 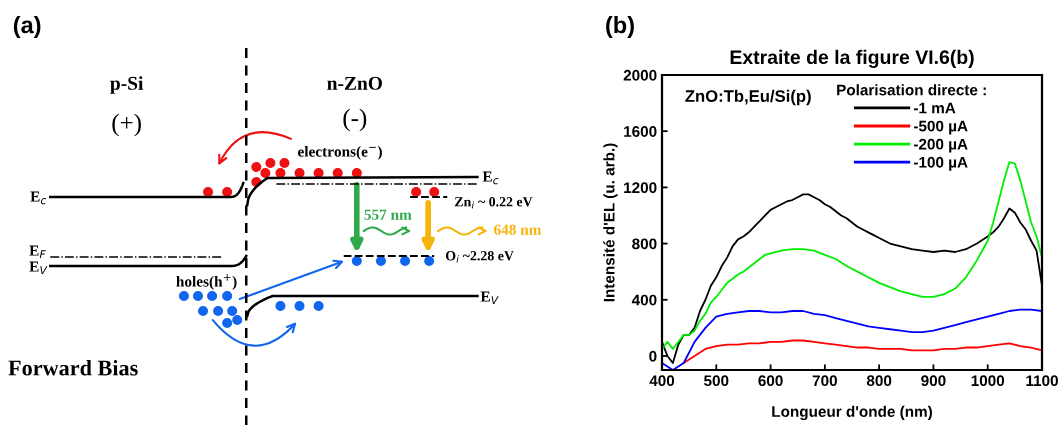 I want to click on text: (b), so click(x=620, y=27).